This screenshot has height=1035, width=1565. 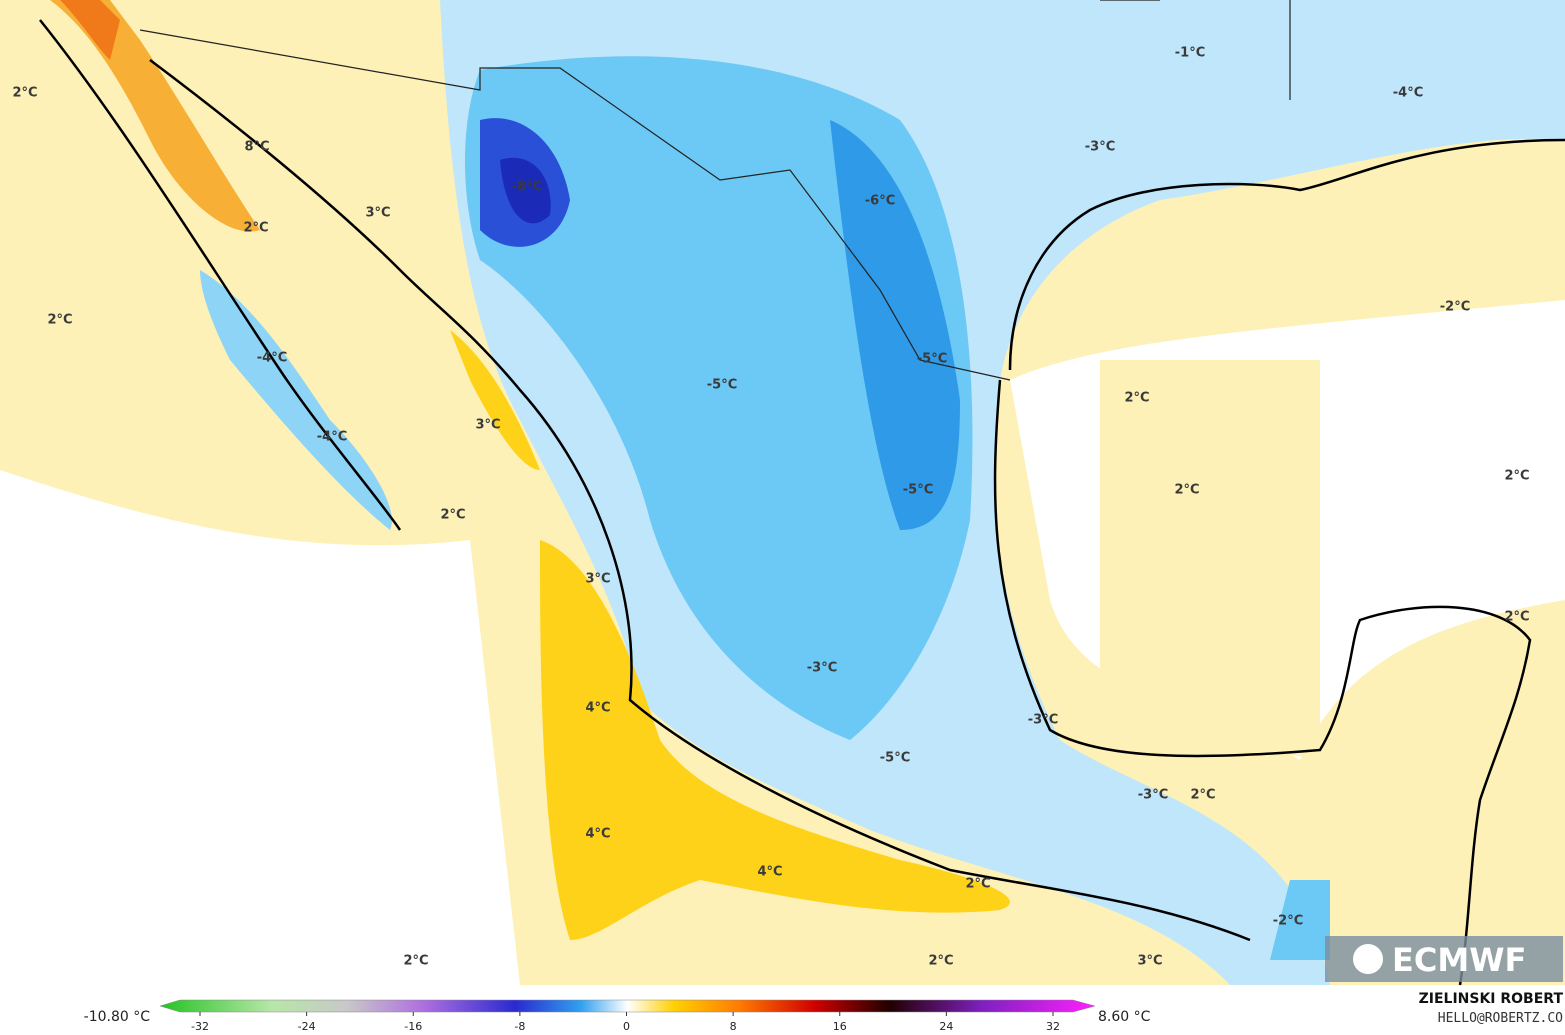 I want to click on tick-label: 16, so click(x=840, y=1026).